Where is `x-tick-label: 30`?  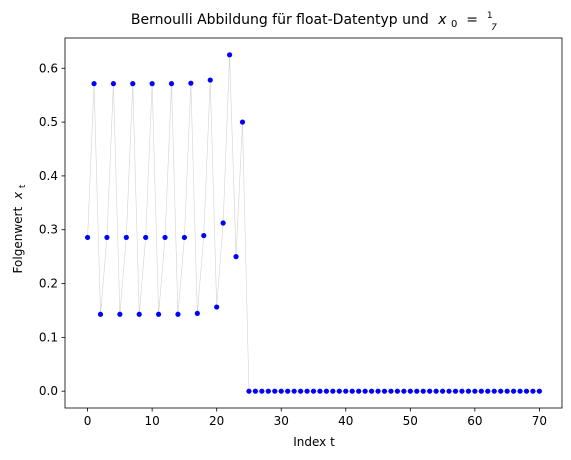 x-tick-label: 30 is located at coordinates (281, 421).